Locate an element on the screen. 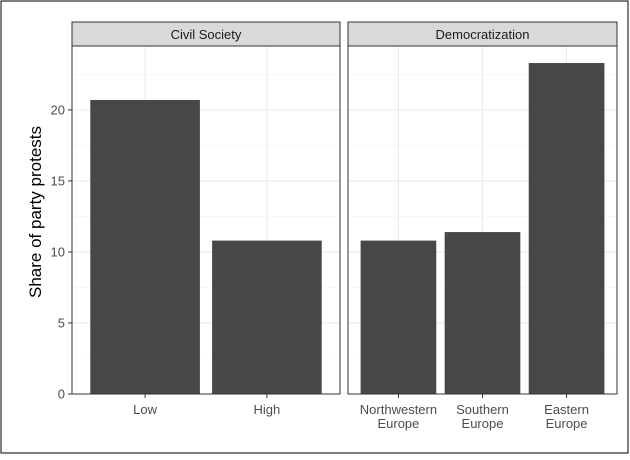  x-tick-label-line: High is located at coordinates (267, 409).